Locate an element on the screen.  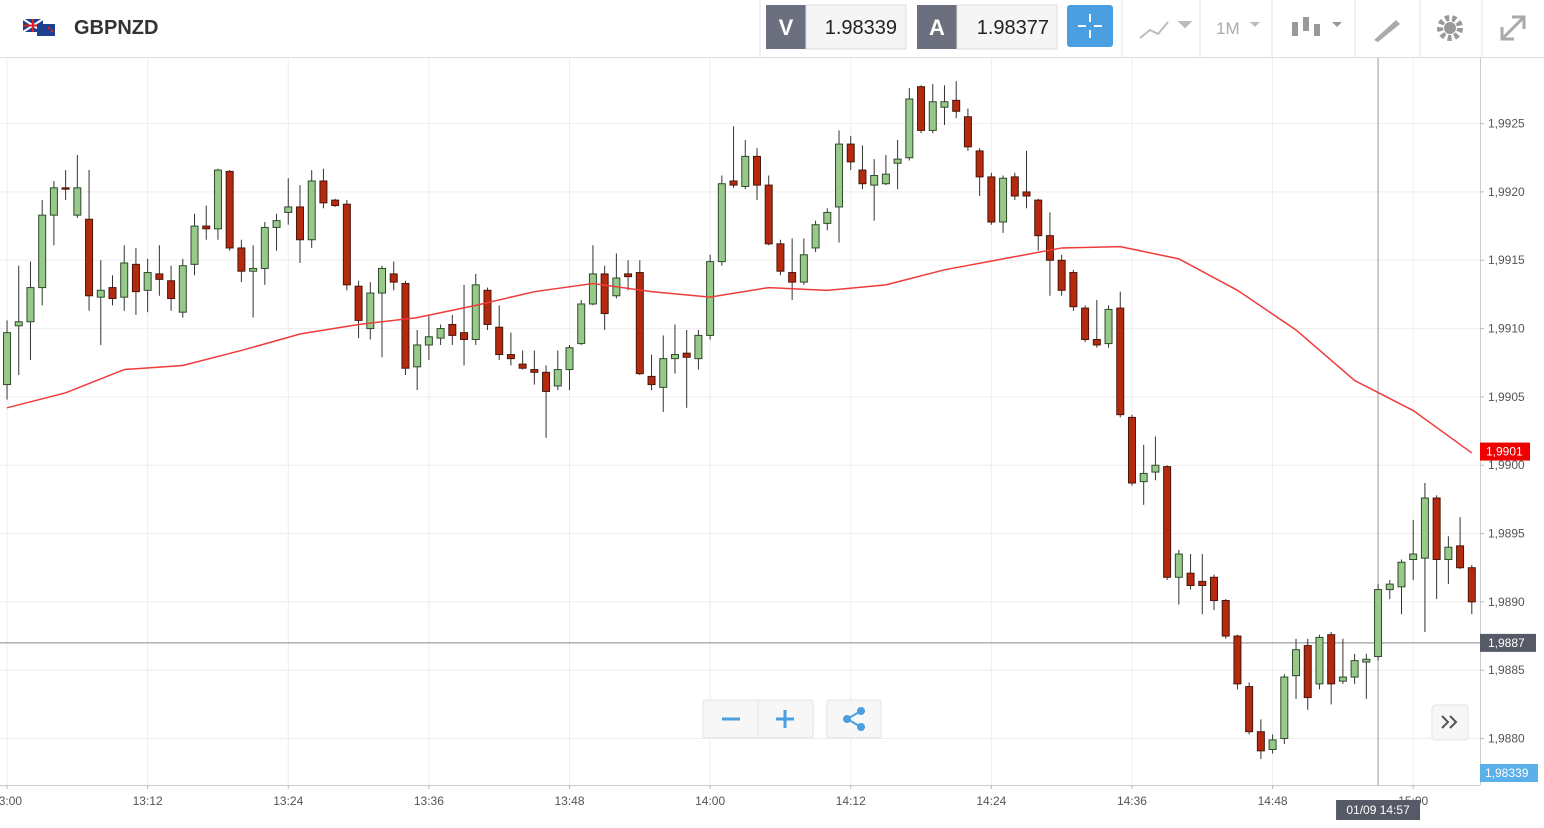
candle-type-button is located at coordinates (1317, 26).